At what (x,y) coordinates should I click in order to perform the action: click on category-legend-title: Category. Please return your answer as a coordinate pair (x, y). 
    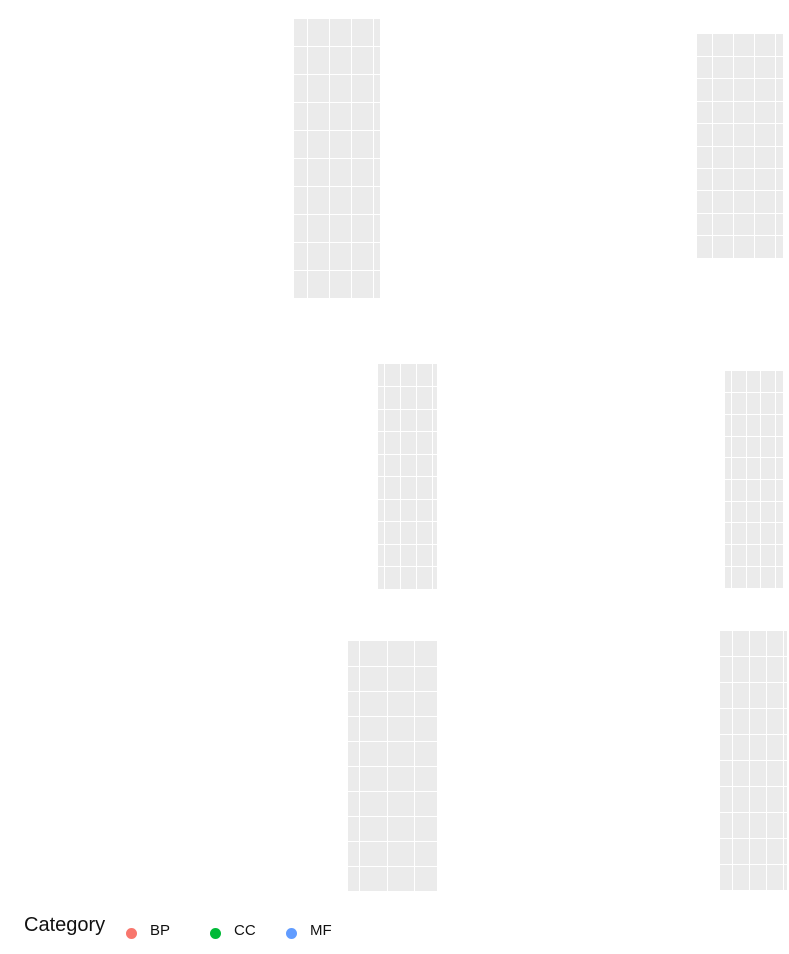
    Looking at the image, I should click on (65, 925).